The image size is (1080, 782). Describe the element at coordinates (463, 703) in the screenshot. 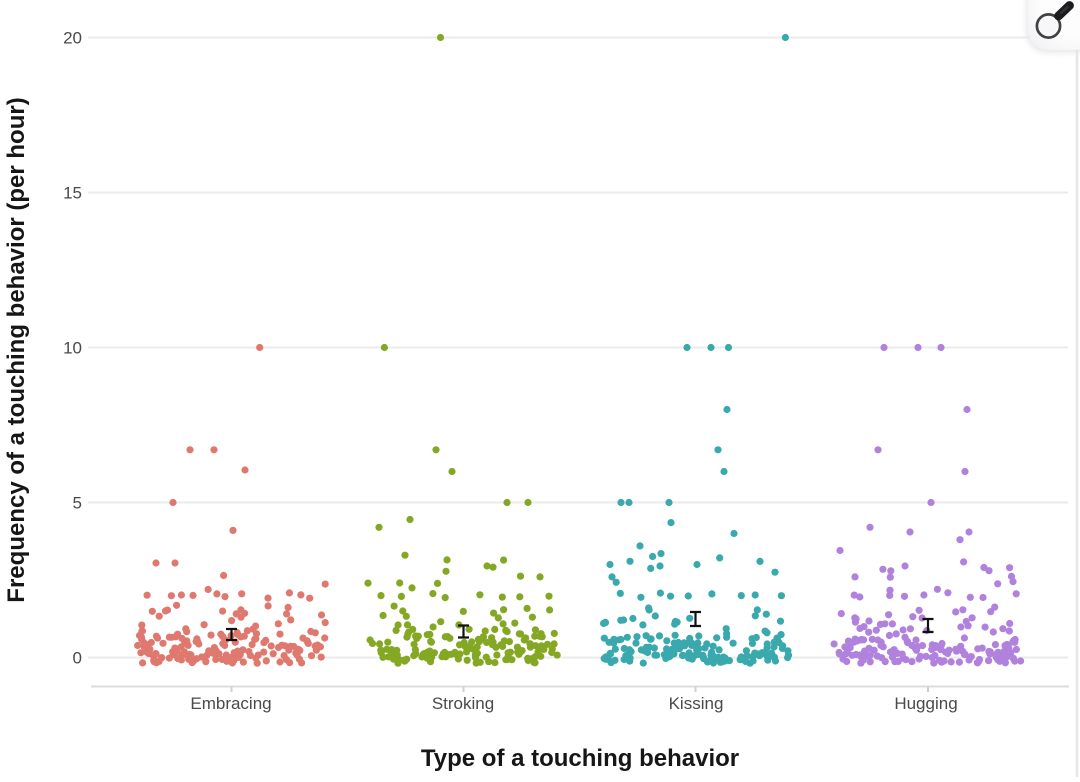

I see `svg-text: Stroking` at that location.